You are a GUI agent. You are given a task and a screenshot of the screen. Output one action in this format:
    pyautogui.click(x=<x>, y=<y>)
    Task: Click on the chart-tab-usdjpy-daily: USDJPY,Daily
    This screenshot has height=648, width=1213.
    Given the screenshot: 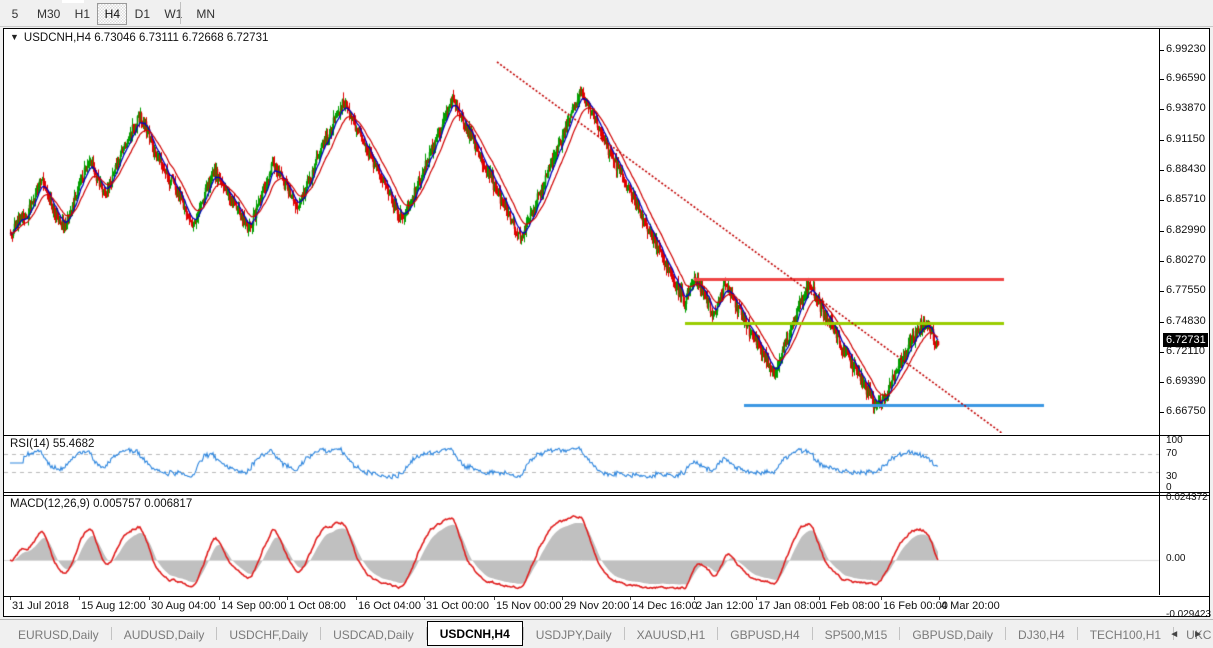 What is the action you would take?
    pyautogui.click(x=573, y=635)
    